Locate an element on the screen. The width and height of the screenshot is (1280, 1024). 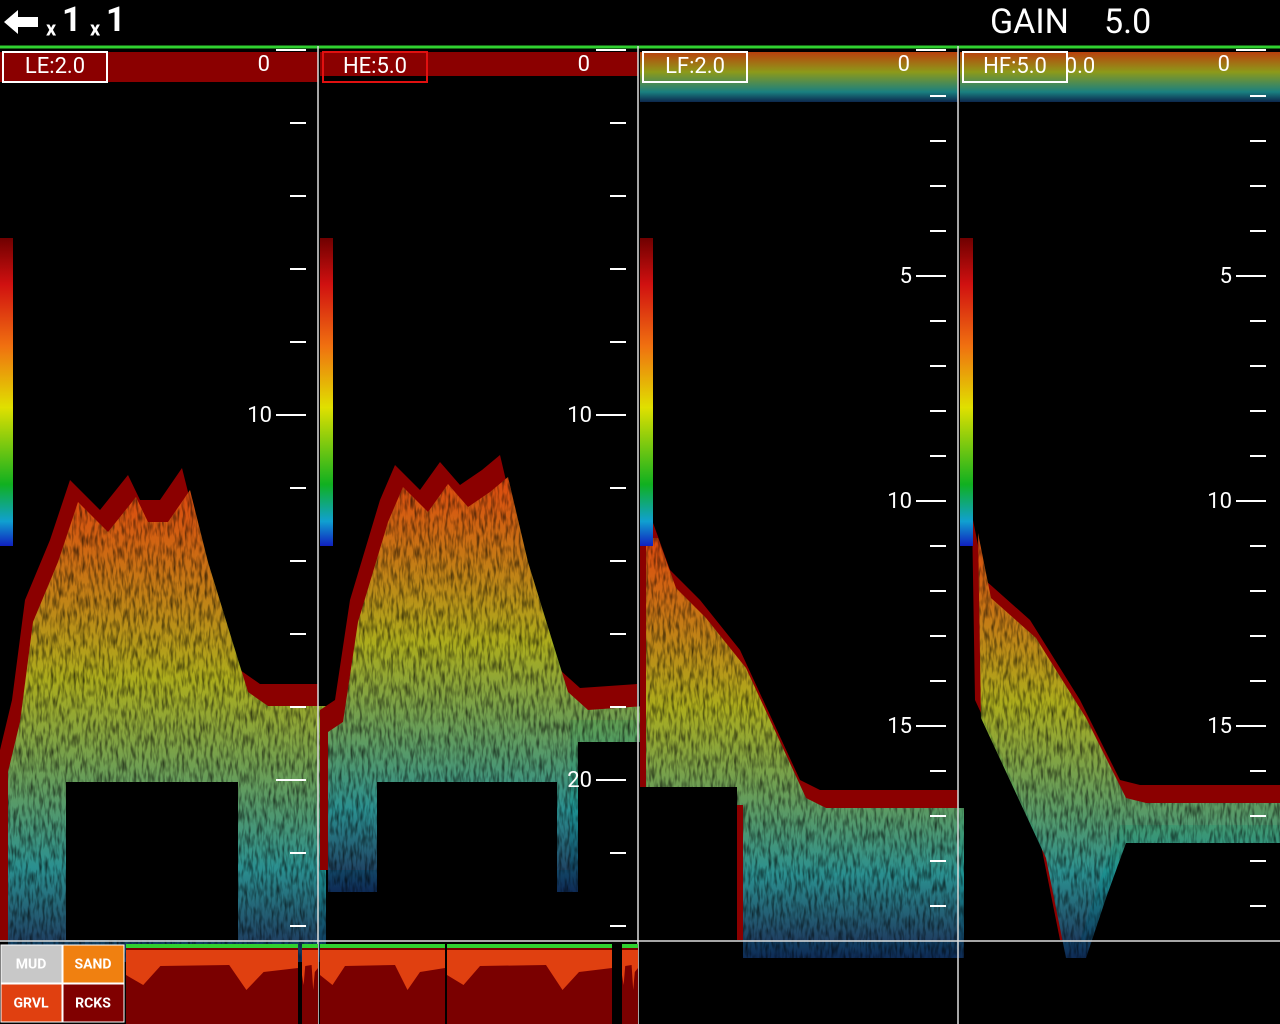
back-arrow is located at coordinates (21, 22).